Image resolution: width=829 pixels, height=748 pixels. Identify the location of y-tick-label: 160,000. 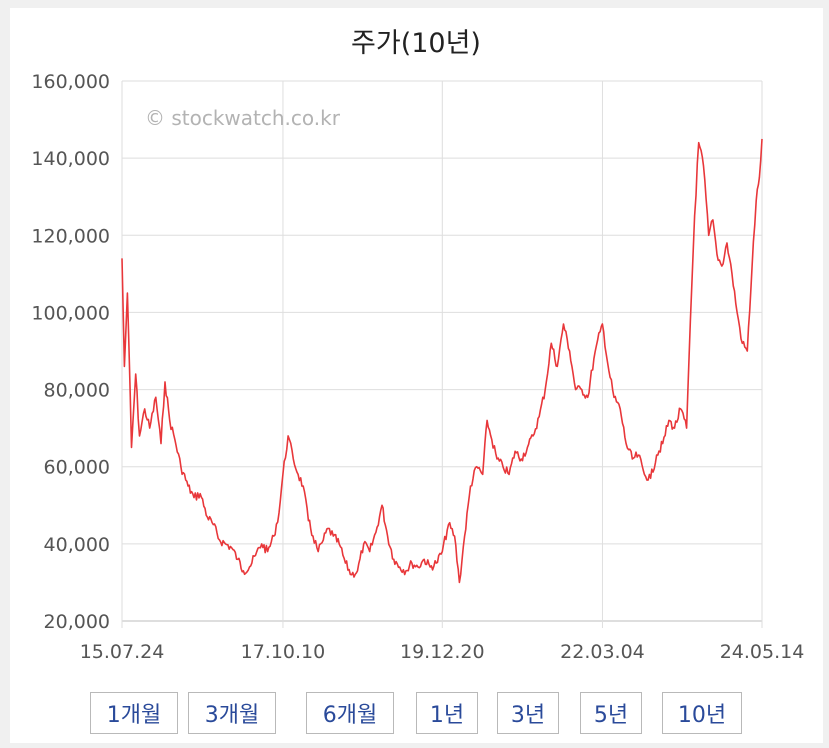
(70, 82).